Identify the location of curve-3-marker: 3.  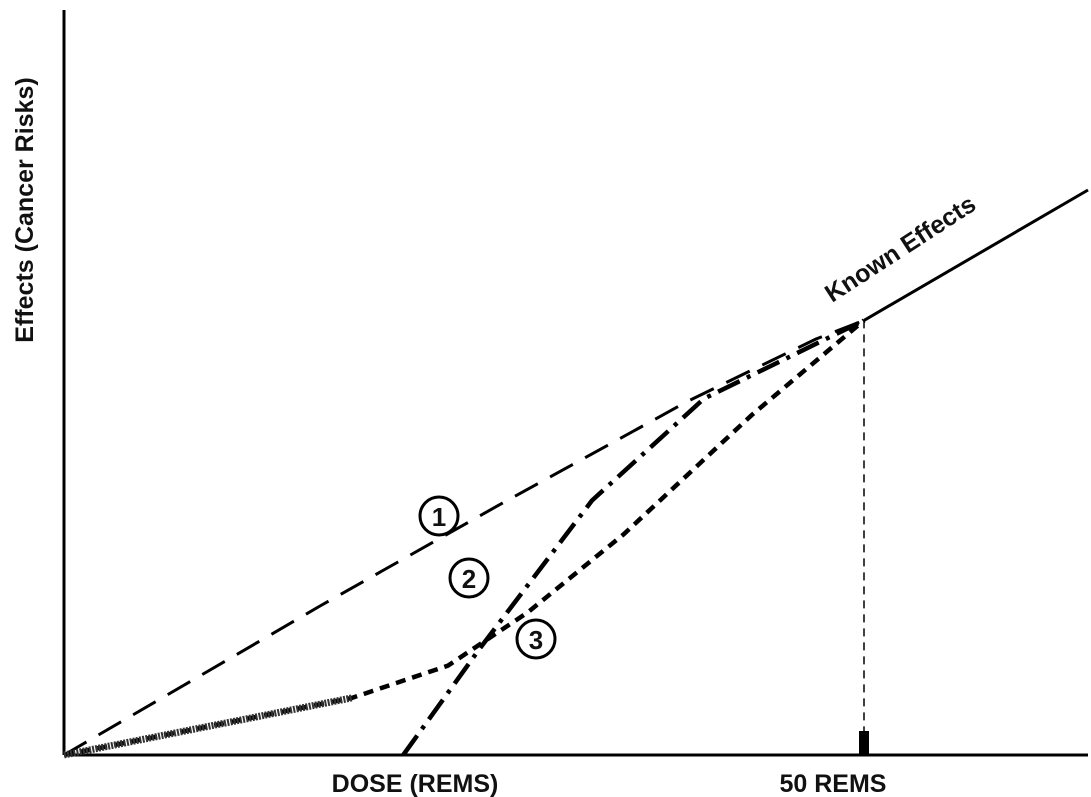
(536, 639).